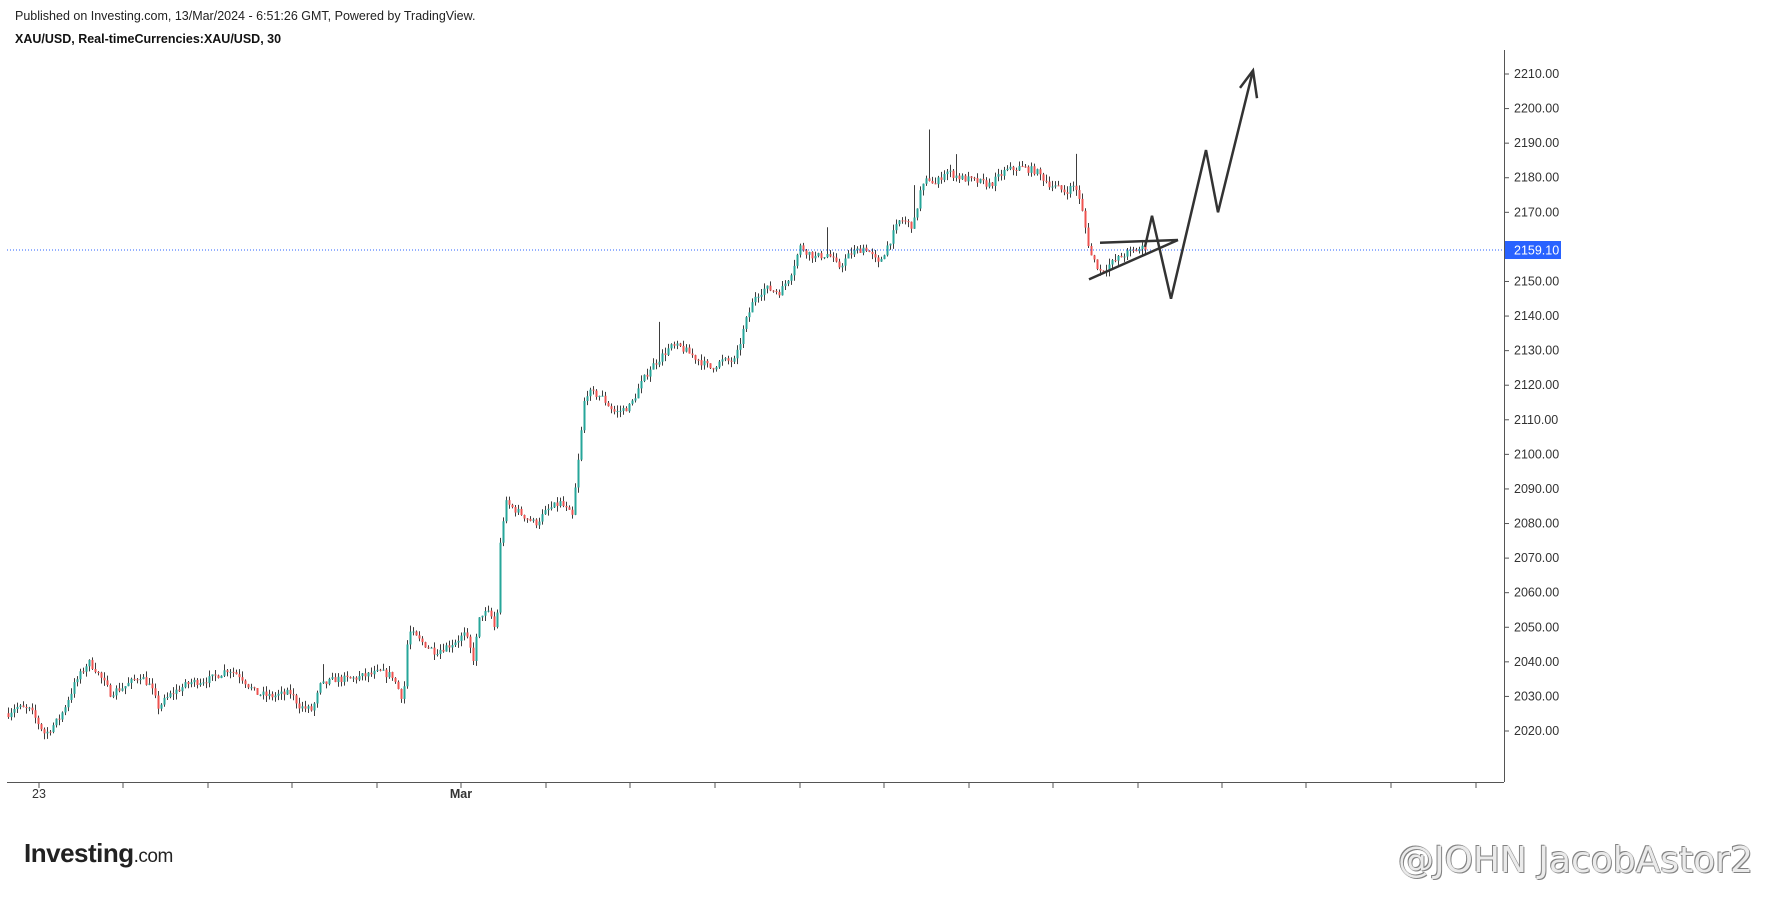 The width and height of the screenshot is (1775, 913). What do you see at coordinates (1139, 241) in the screenshot?
I see `triangle-upper-line` at bounding box center [1139, 241].